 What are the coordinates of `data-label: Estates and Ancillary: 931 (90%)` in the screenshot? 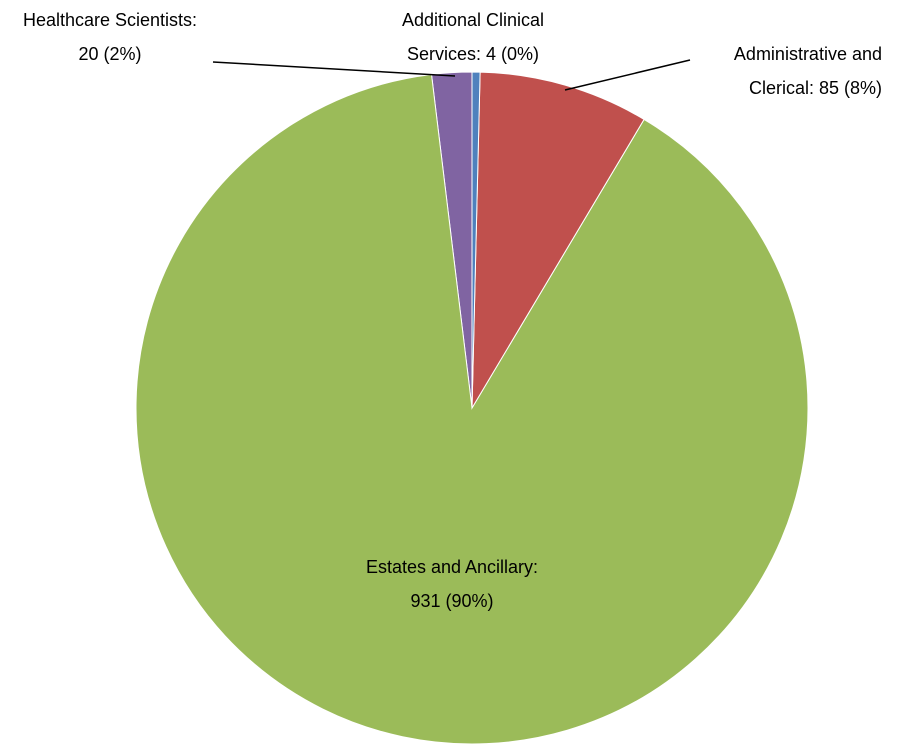 It's located at (452, 584).